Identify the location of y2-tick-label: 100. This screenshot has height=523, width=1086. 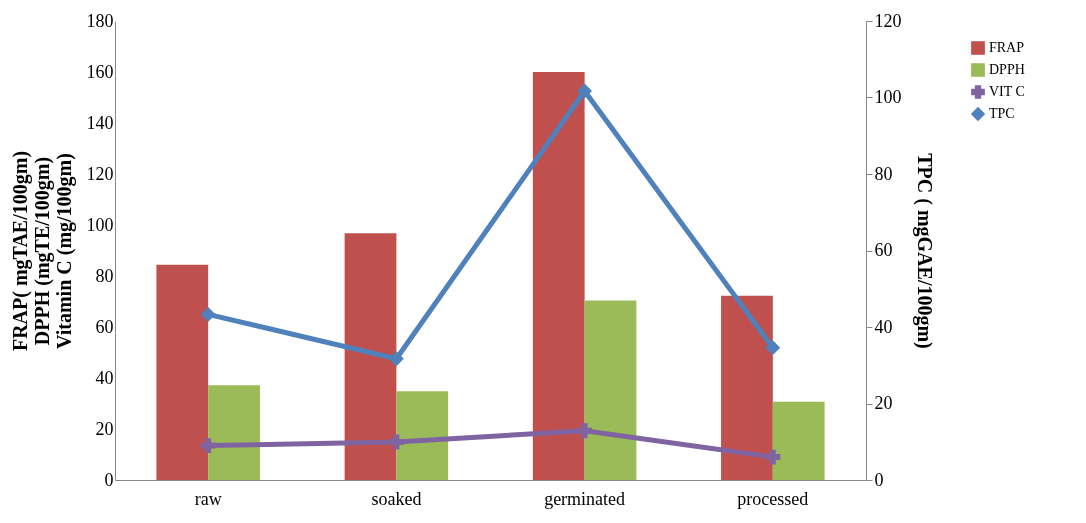
(888, 97).